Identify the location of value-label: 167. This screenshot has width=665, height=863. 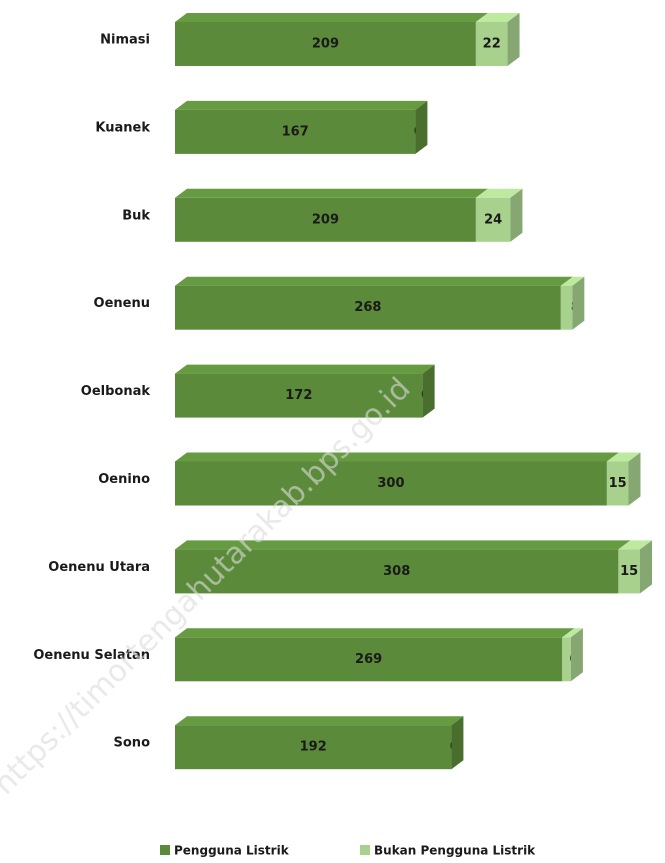
(295, 131).